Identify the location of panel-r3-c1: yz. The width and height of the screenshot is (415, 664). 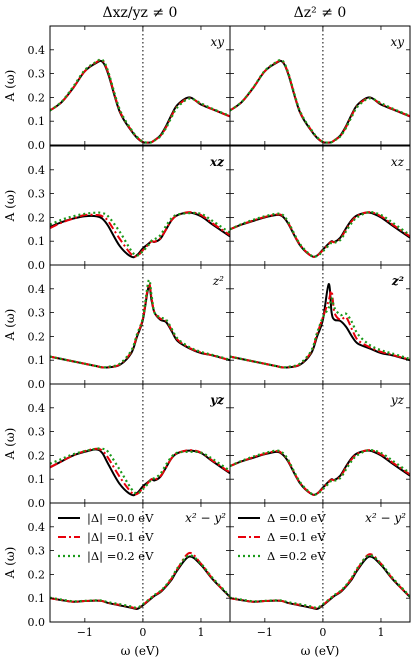
(320, 443).